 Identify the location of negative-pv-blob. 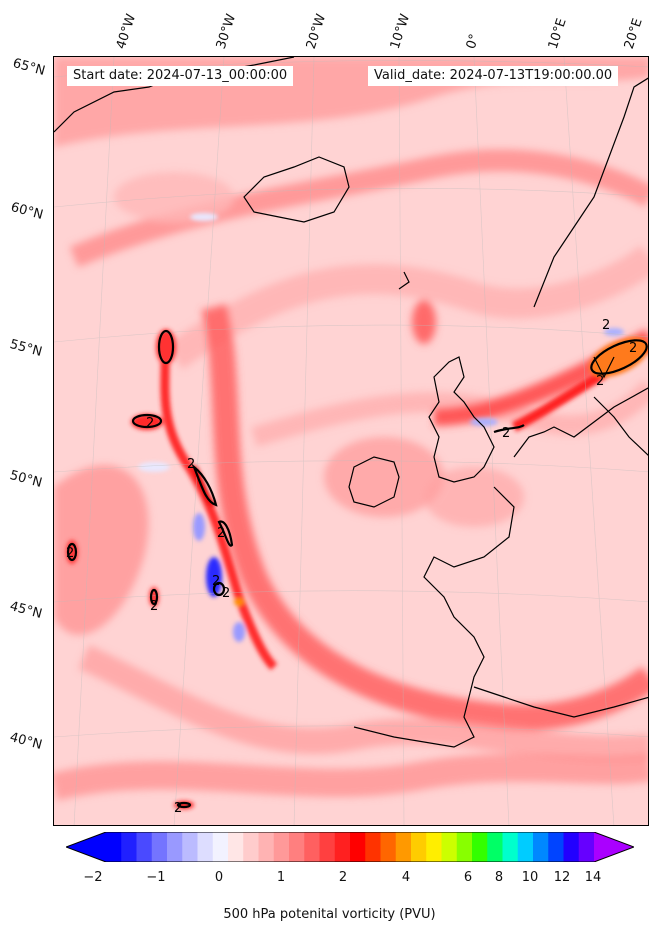
(214, 577).